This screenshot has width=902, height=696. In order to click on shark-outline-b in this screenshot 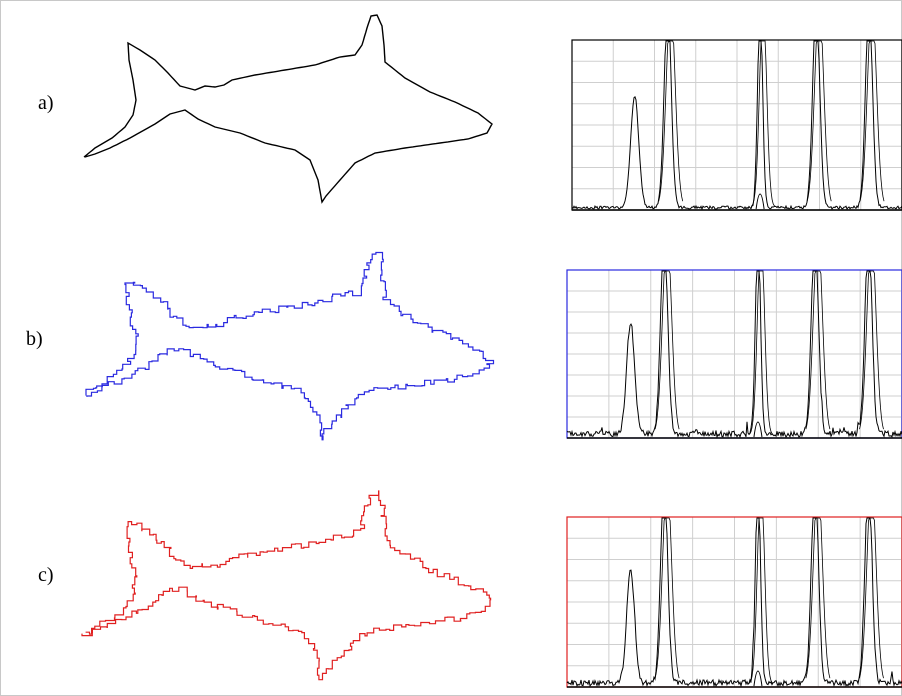, I will do `click(290, 346)`.